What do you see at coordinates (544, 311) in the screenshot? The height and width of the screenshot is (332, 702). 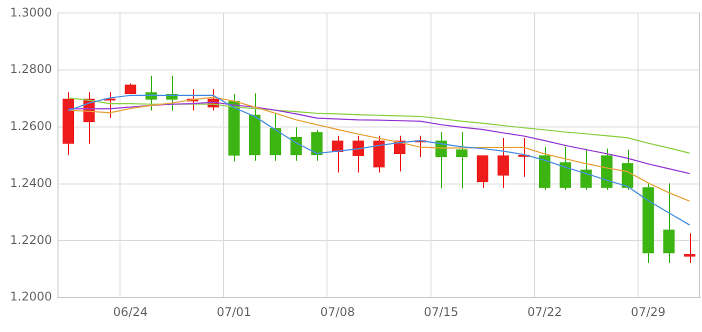 I see `x-tick-label: 07/22` at bounding box center [544, 311].